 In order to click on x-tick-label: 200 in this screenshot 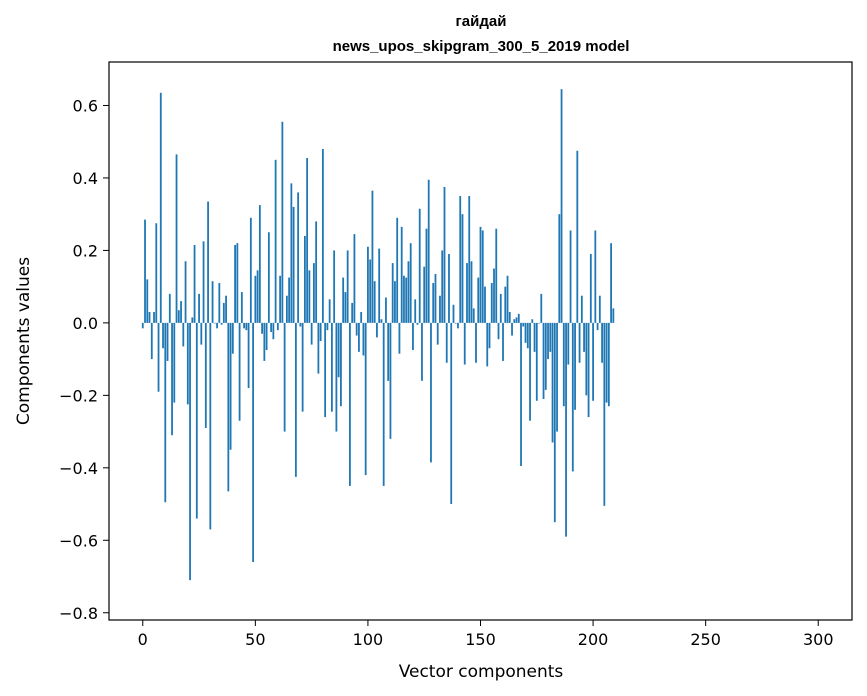, I will do `click(593, 639)`.